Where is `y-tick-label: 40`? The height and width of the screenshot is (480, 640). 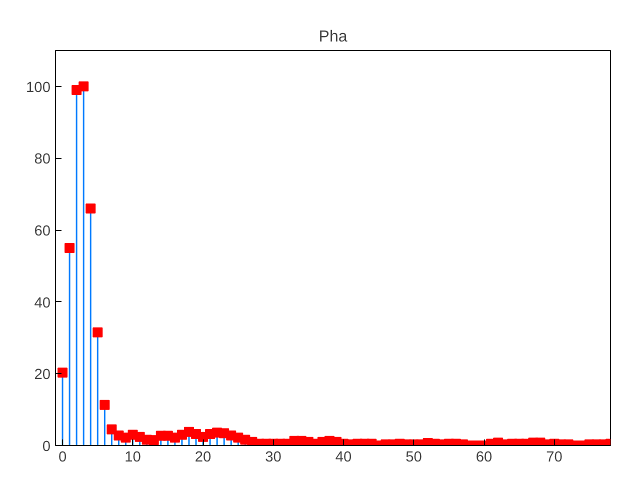 y-tick-label: 40 is located at coordinates (42, 303).